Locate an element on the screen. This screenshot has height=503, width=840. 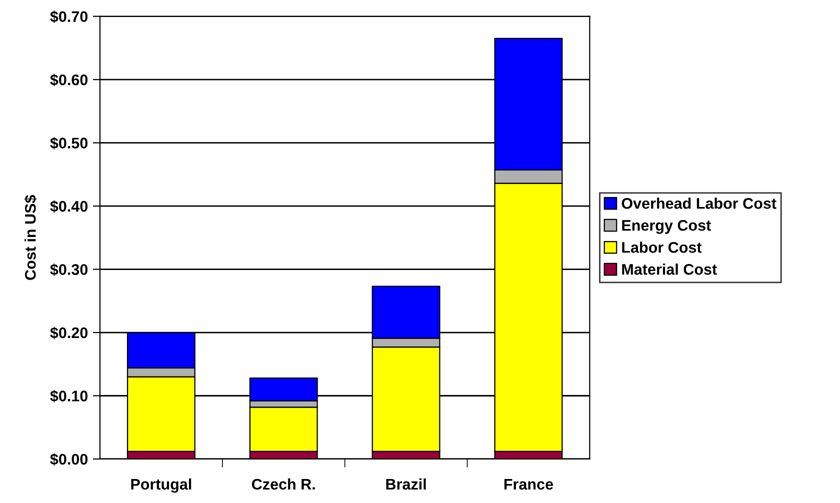
y-tick-label: $0.60 is located at coordinates (69, 80).